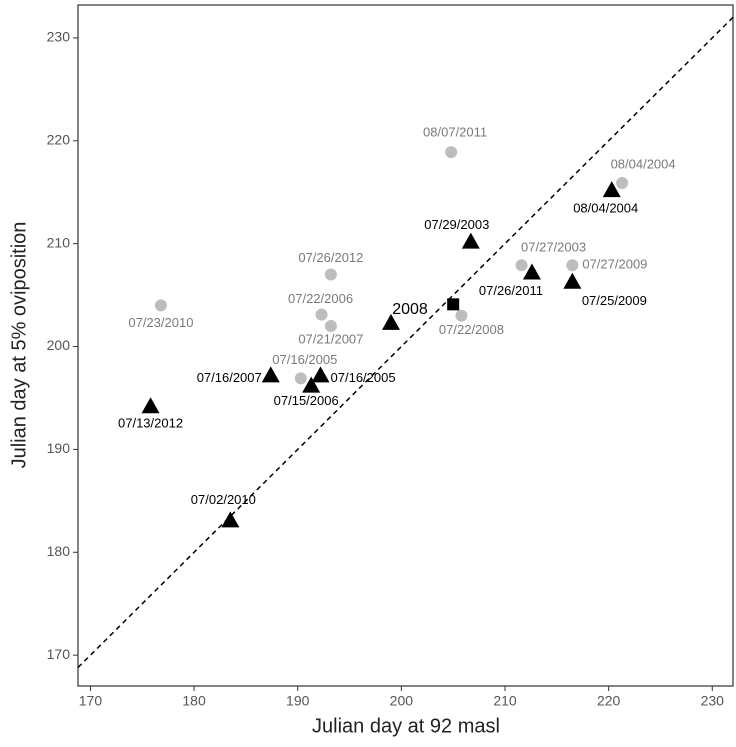  I want to click on point-label: 08/07/2011, so click(455, 132).